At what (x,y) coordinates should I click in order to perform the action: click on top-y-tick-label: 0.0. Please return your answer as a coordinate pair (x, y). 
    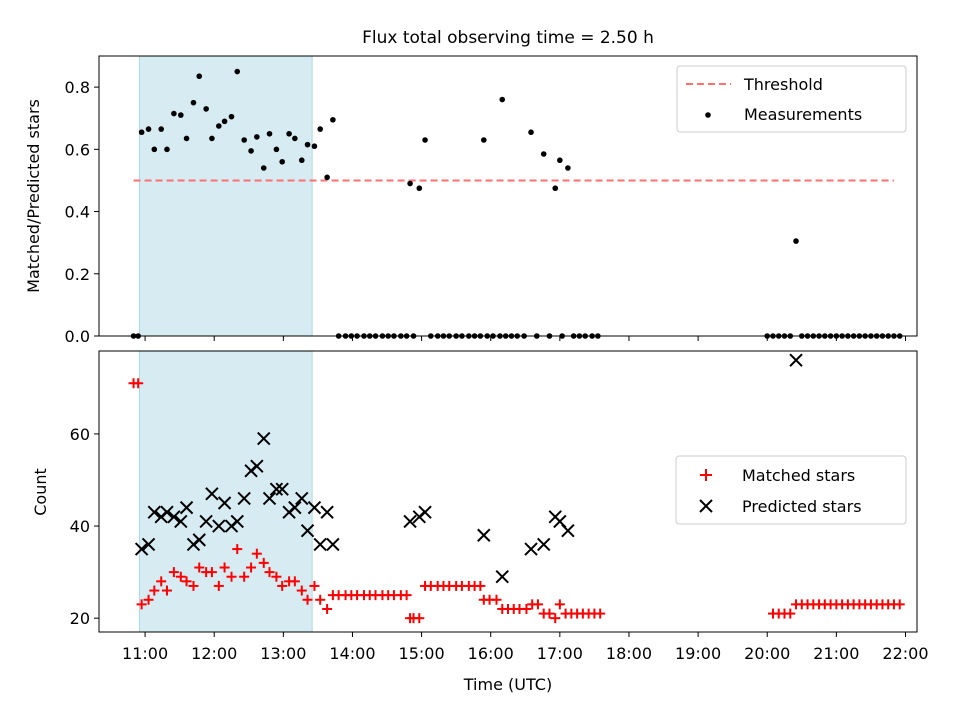
    Looking at the image, I should click on (77, 336).